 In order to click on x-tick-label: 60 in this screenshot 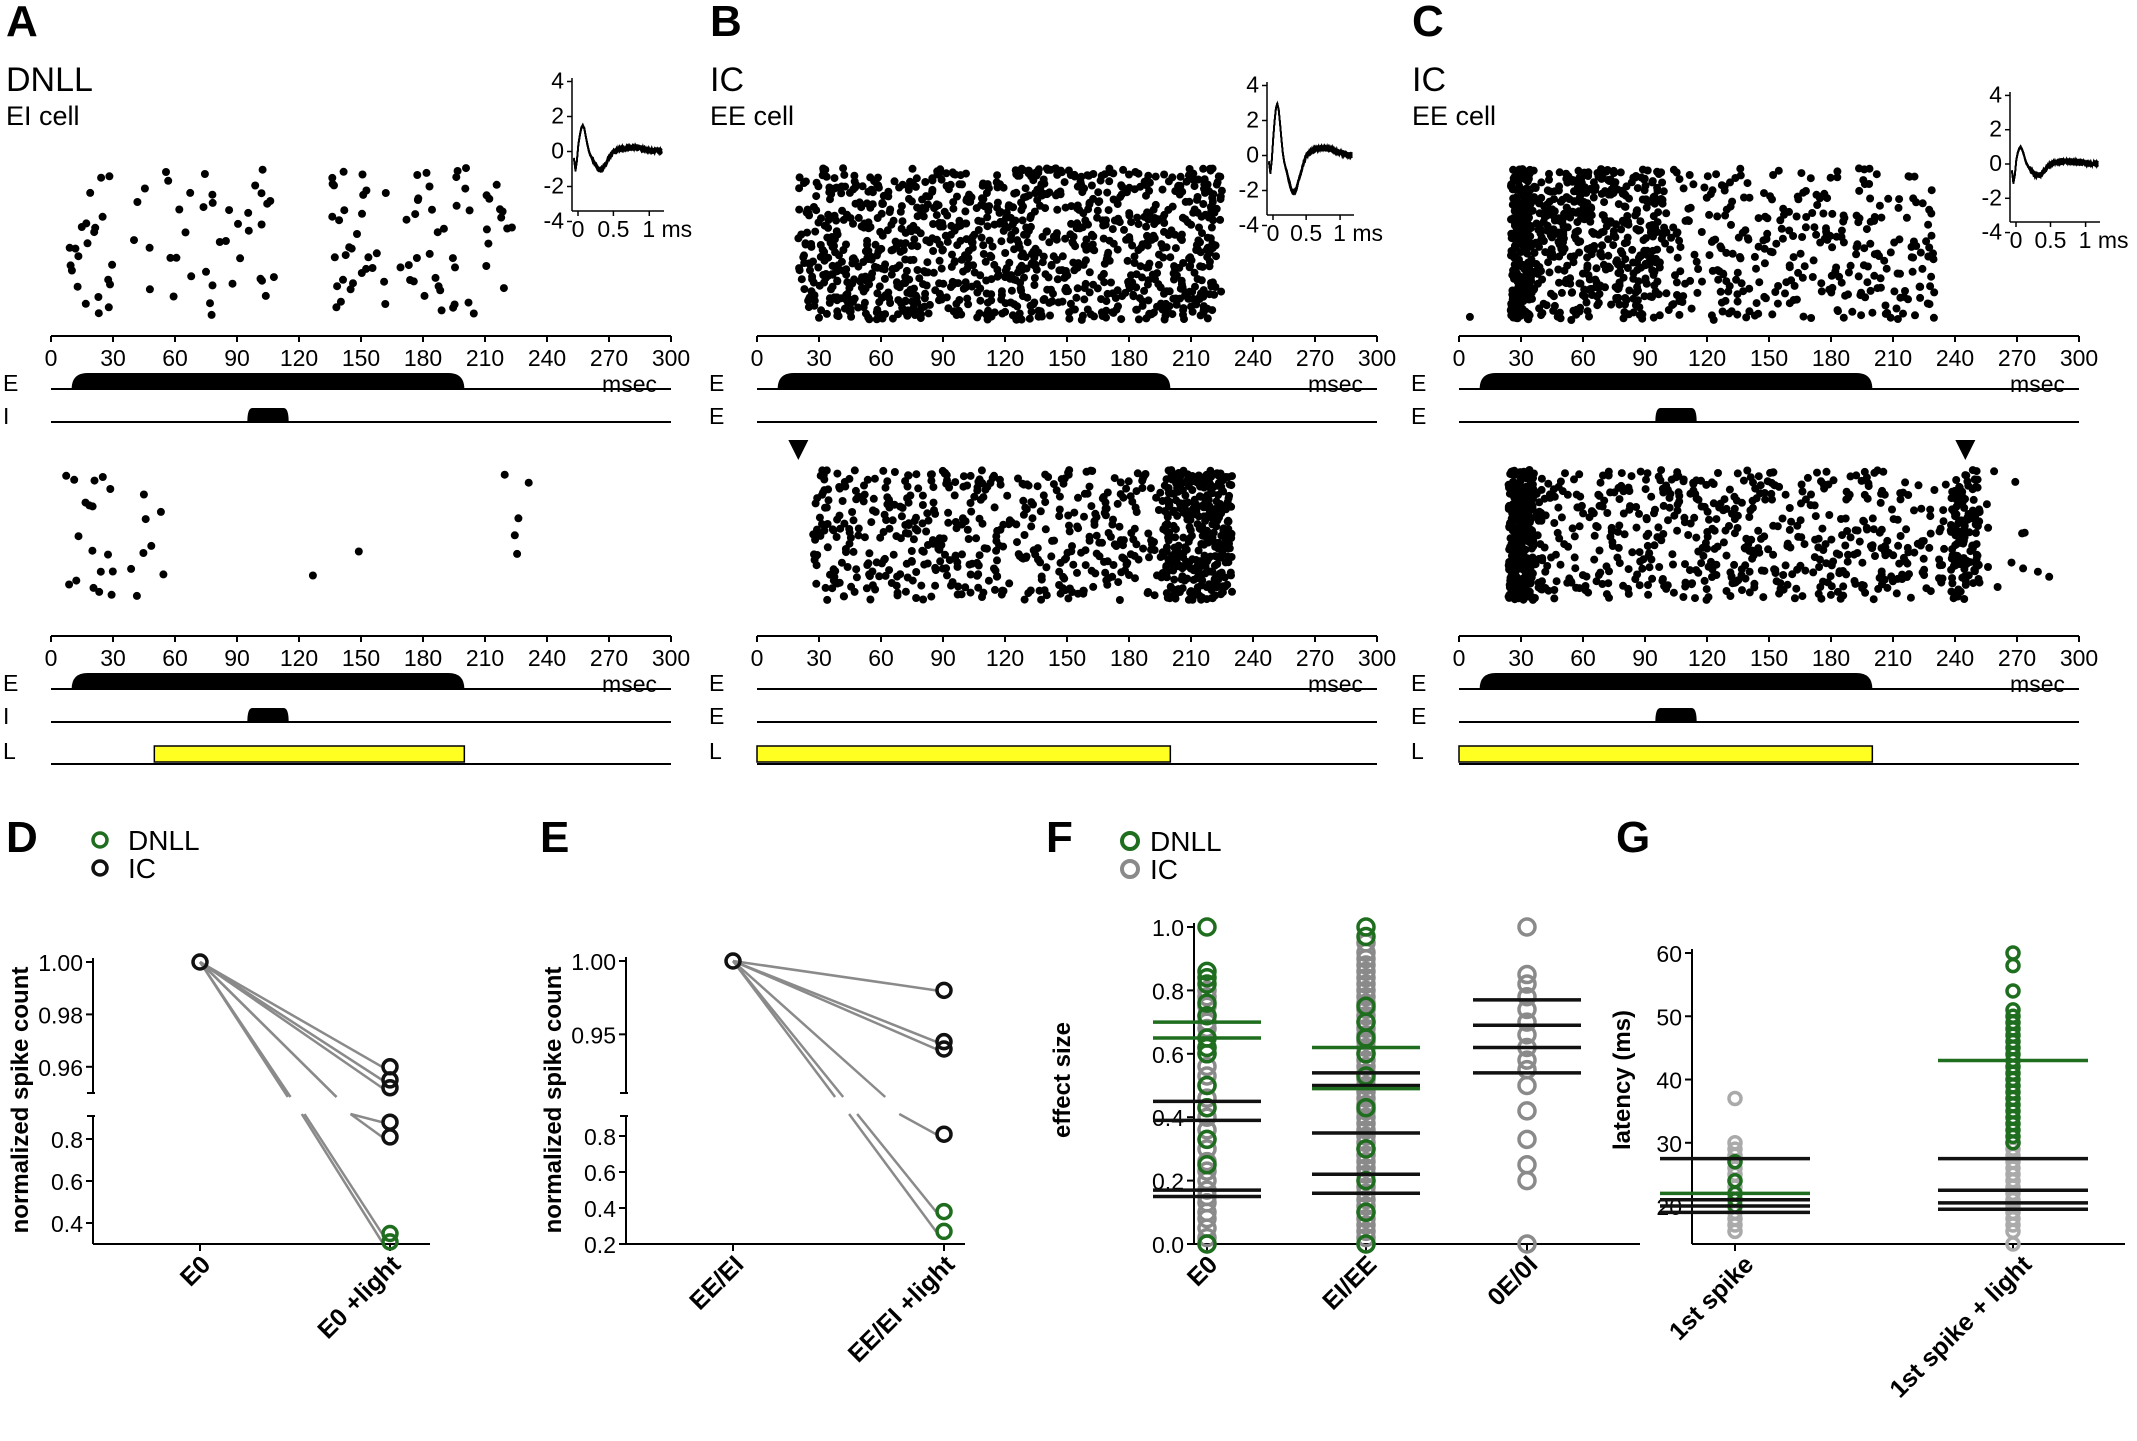, I will do `click(175, 358)`.